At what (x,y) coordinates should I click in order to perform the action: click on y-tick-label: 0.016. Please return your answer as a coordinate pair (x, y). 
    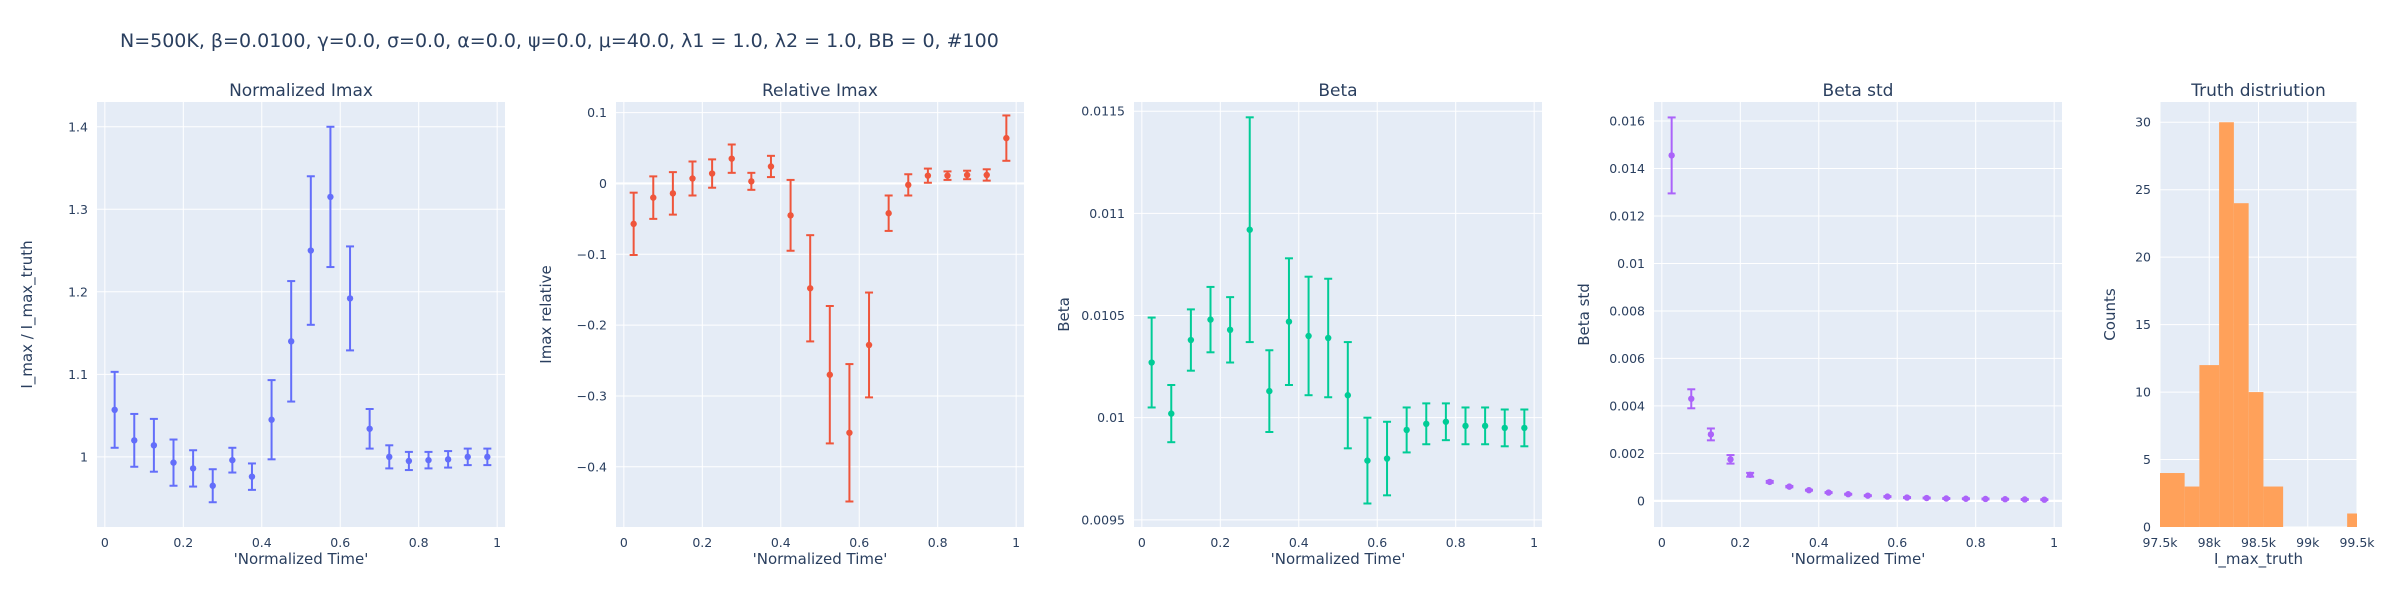
    Looking at the image, I should click on (1627, 120).